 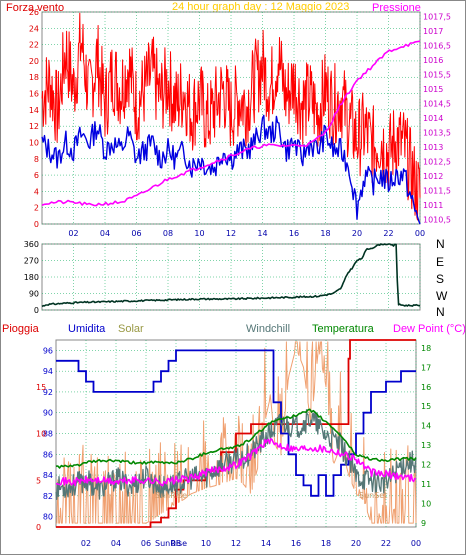 I want to click on humidity-tick: 96, so click(x=48, y=350).